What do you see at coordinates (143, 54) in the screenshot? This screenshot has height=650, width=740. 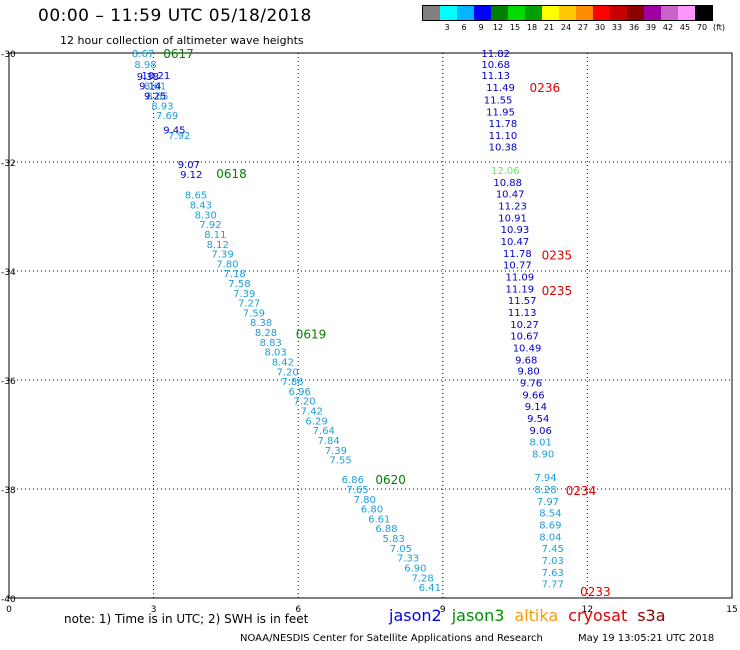 I see `wave-height-value: 8.67` at bounding box center [143, 54].